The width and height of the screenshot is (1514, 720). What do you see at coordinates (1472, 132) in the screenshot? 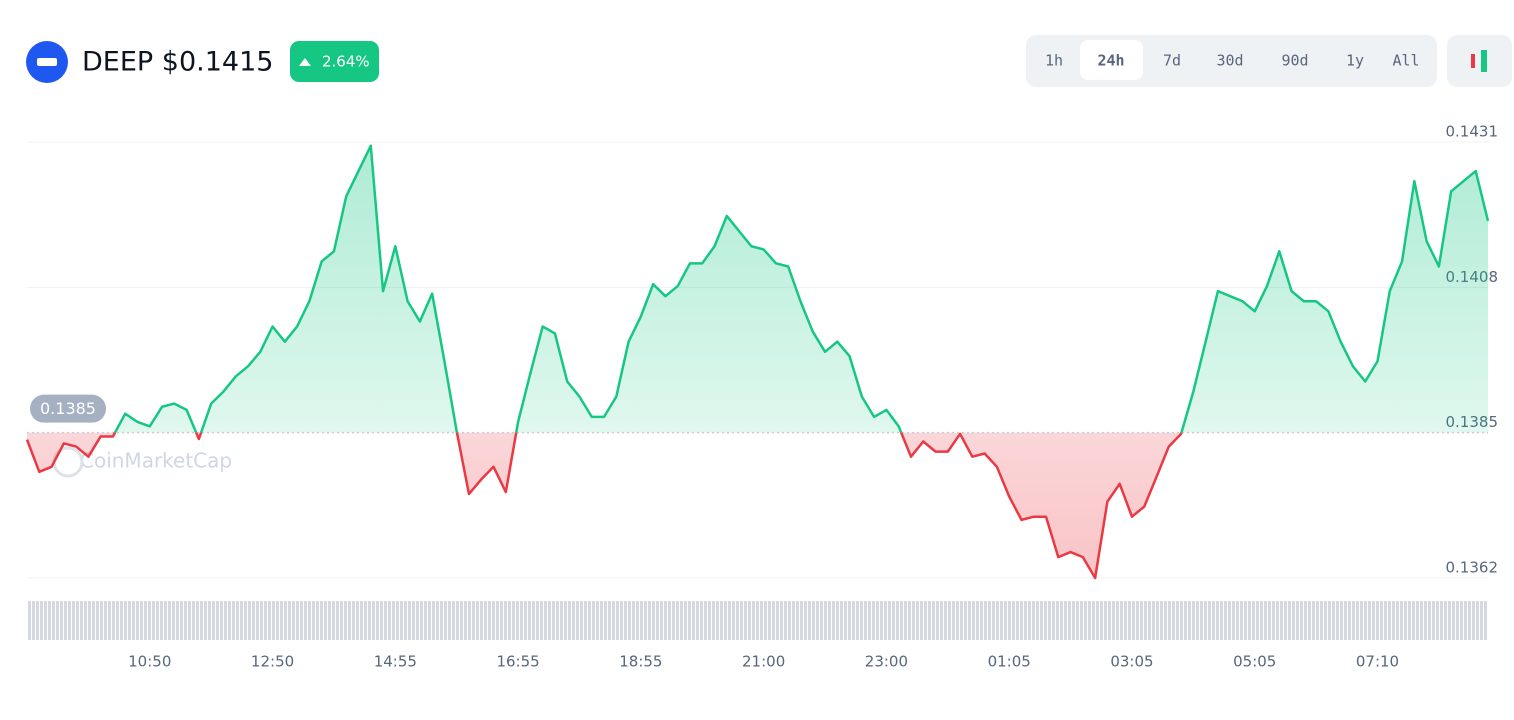
I see `y-tick-label: 0.1431` at bounding box center [1472, 132].